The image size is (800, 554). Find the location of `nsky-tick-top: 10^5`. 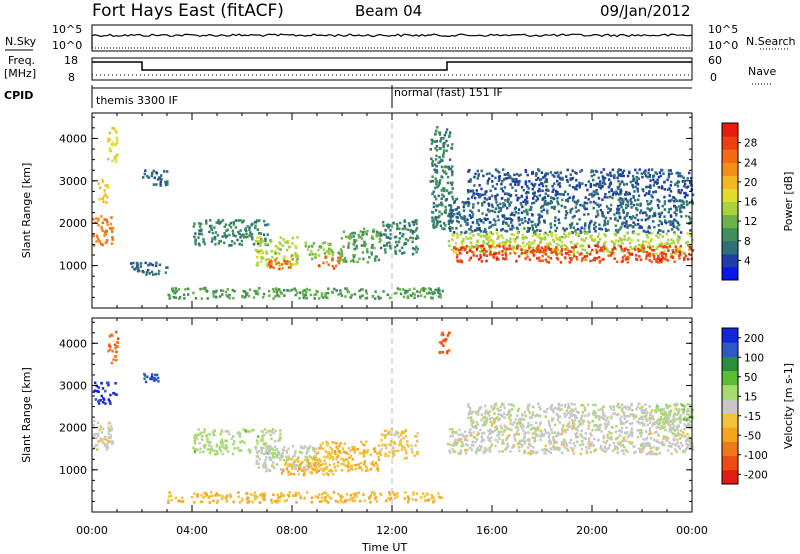

nsky-tick-top: 10^5 is located at coordinates (67, 29).